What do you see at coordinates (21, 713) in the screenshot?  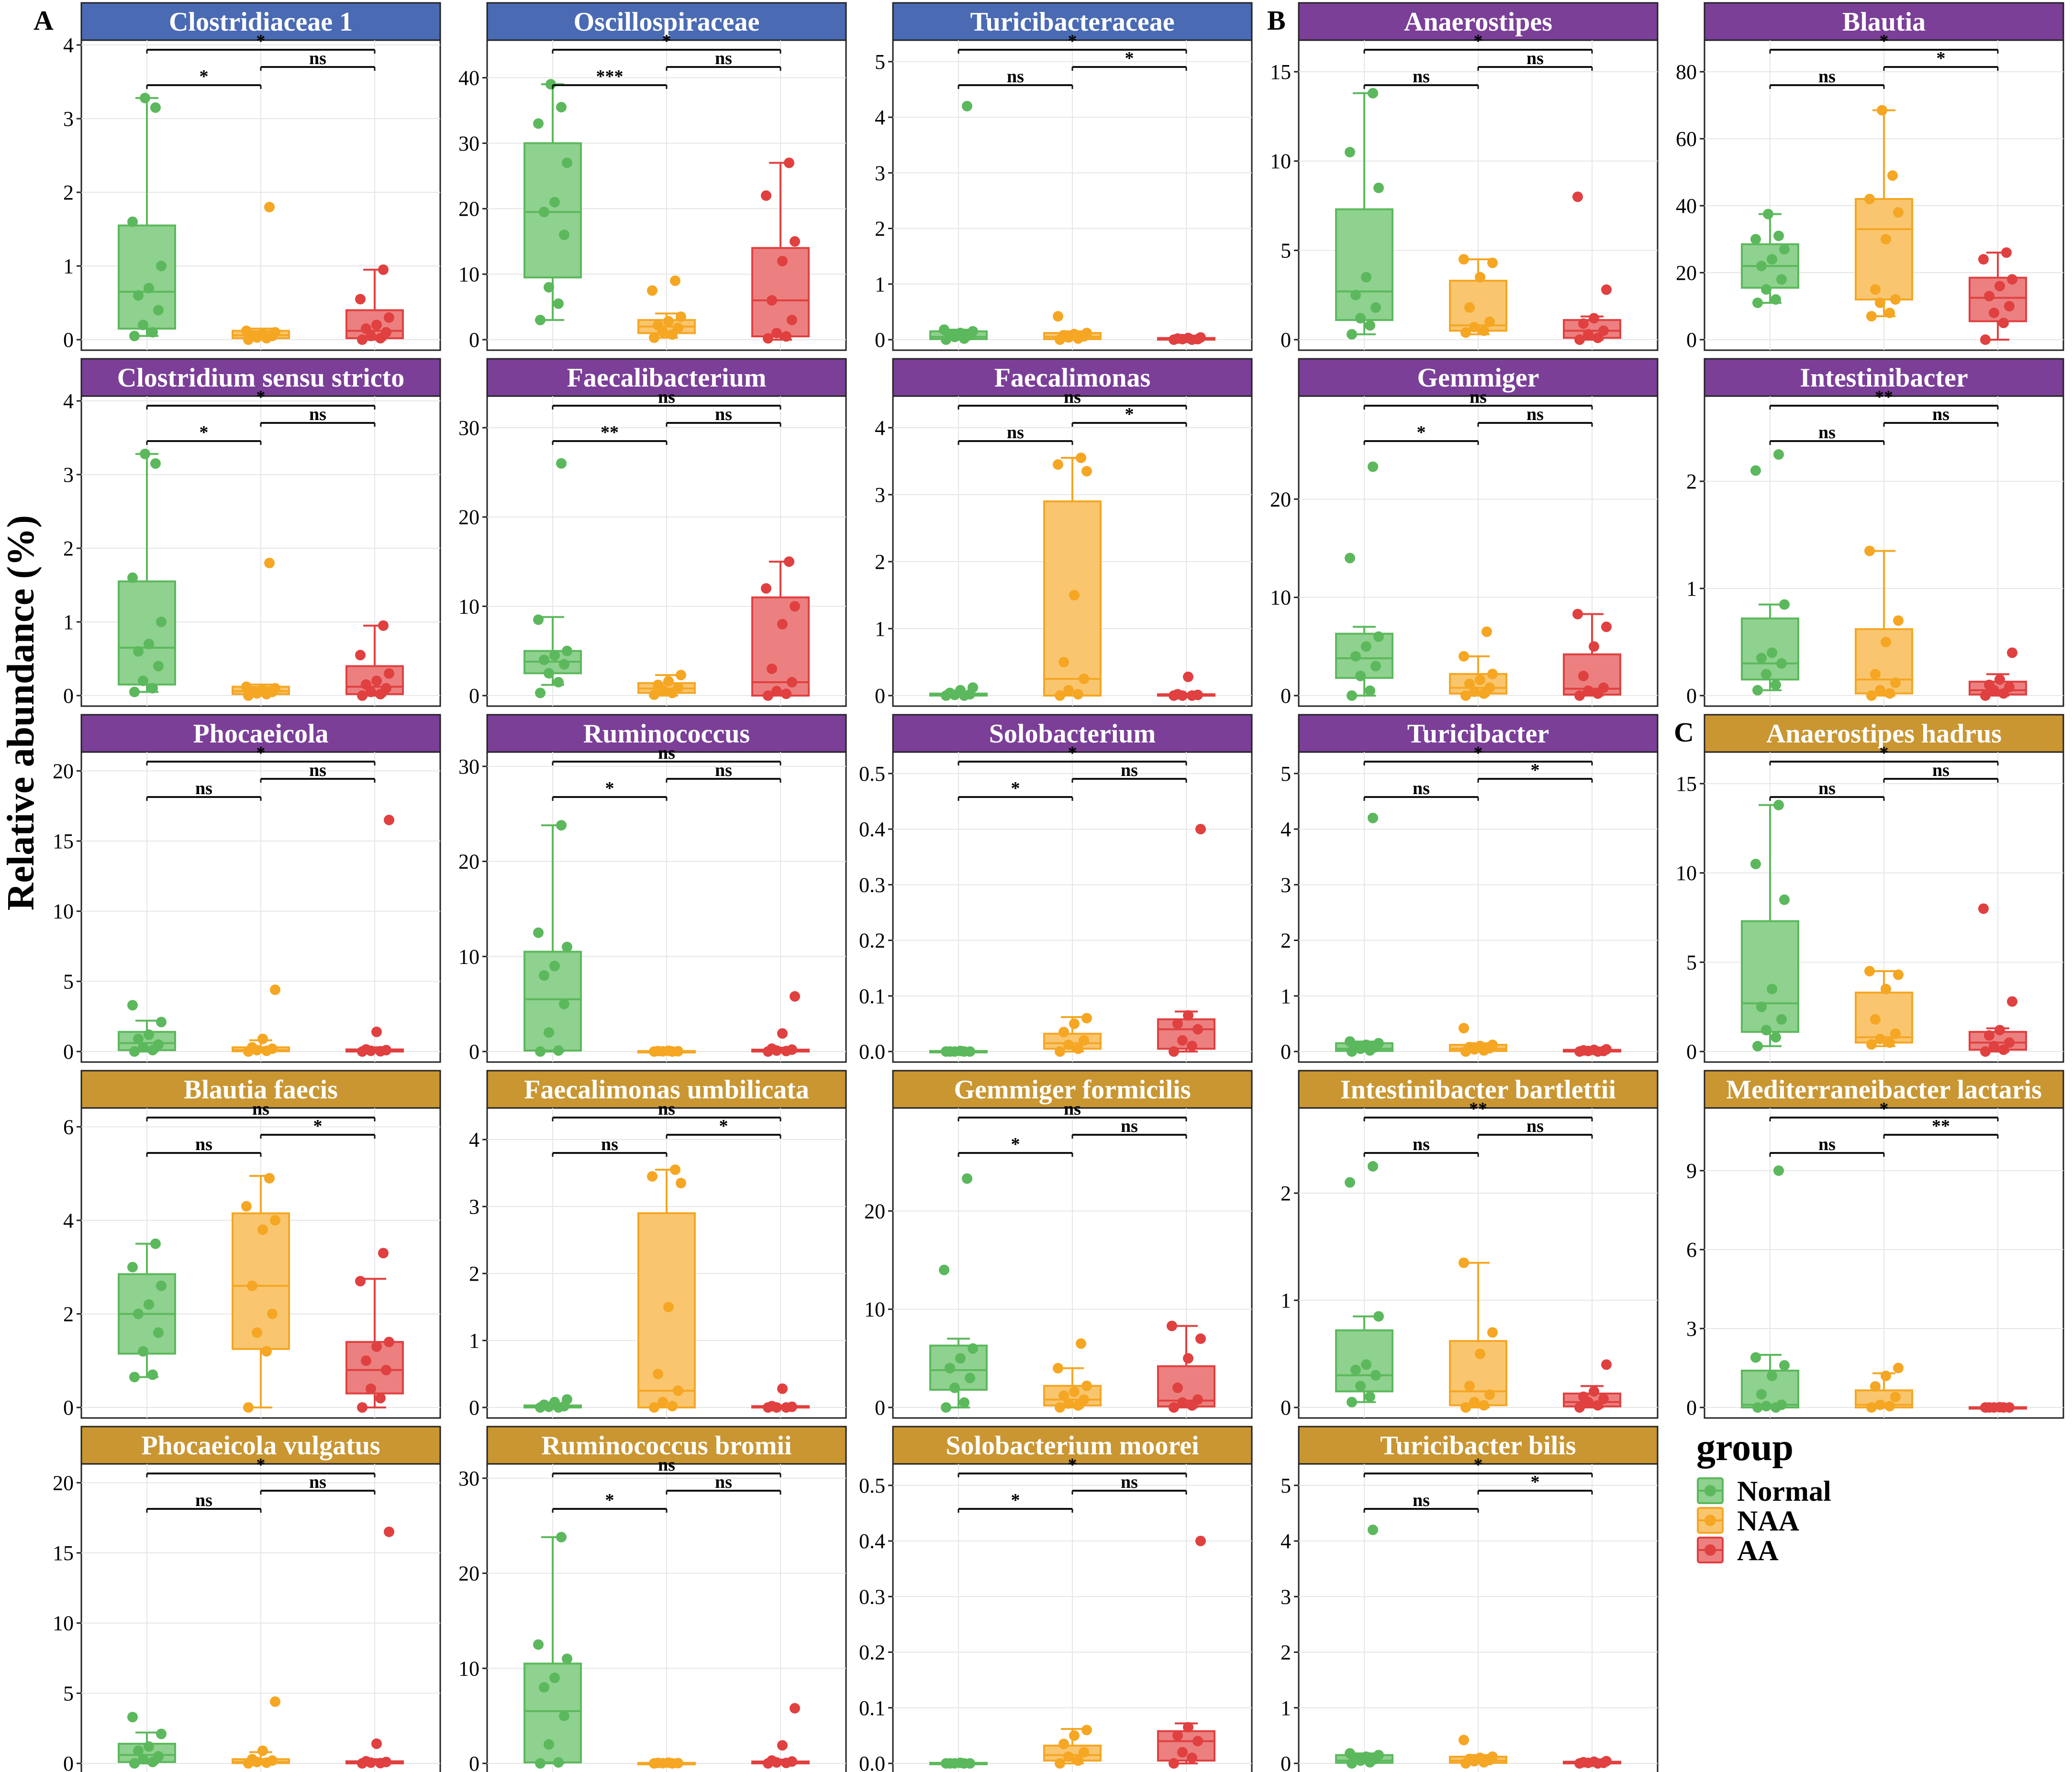 I see `y-axis-label: Relative abundance (%)` at bounding box center [21, 713].